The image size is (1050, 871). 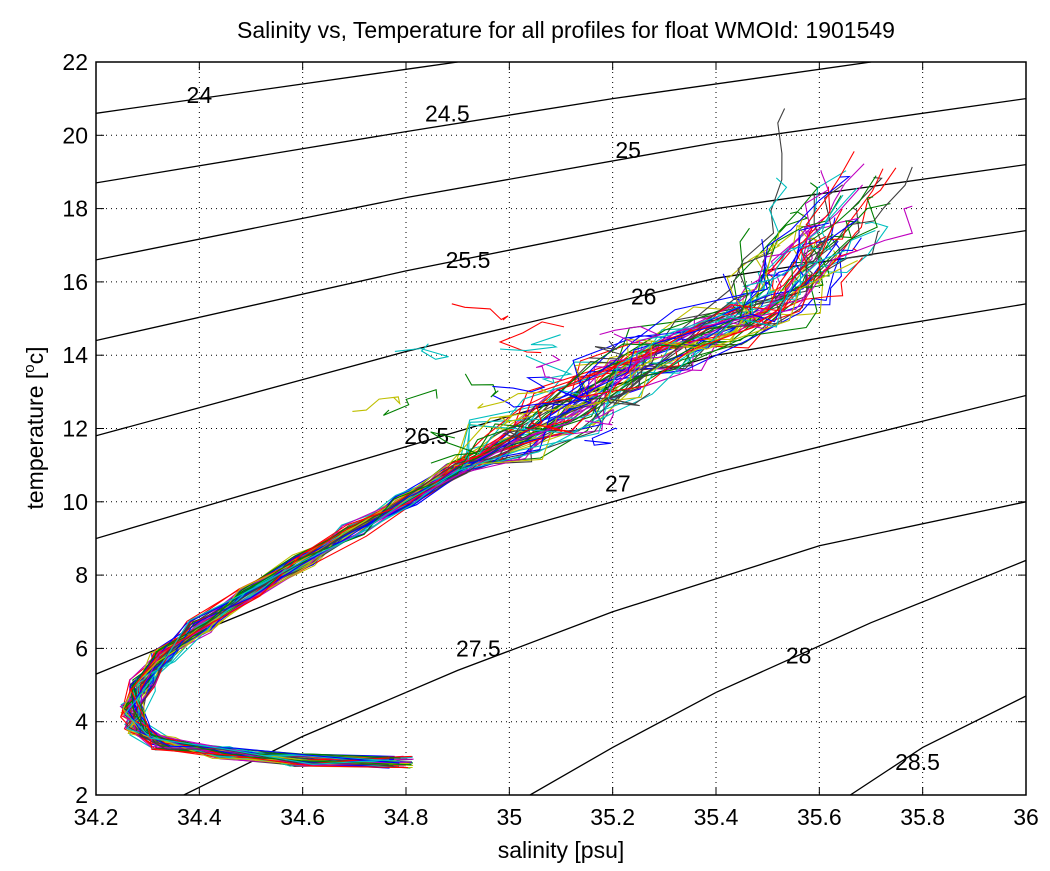 I want to click on y-tick-label: 20, so click(x=75, y=135).